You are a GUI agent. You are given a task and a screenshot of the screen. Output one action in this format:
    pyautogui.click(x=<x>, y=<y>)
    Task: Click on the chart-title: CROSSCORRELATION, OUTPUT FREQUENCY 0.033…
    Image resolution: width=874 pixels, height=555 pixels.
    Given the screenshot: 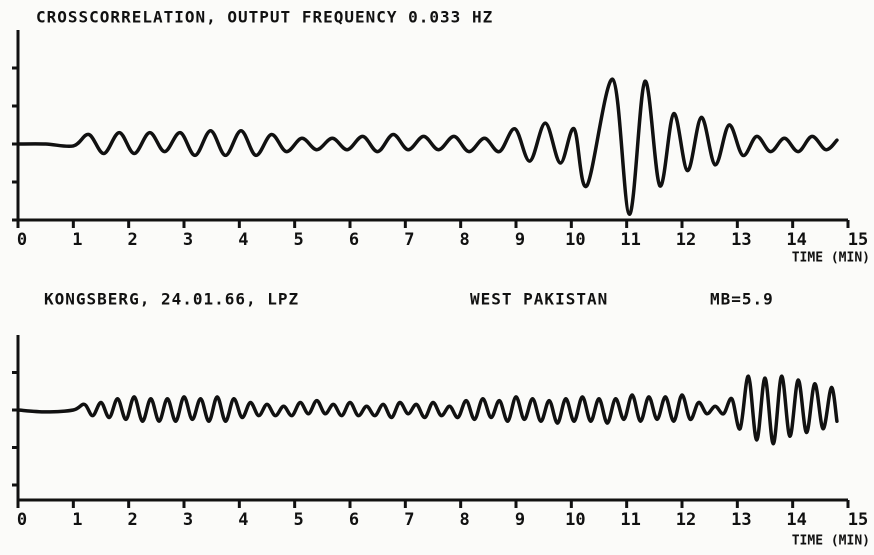 What is the action you would take?
    pyautogui.click(x=264, y=17)
    